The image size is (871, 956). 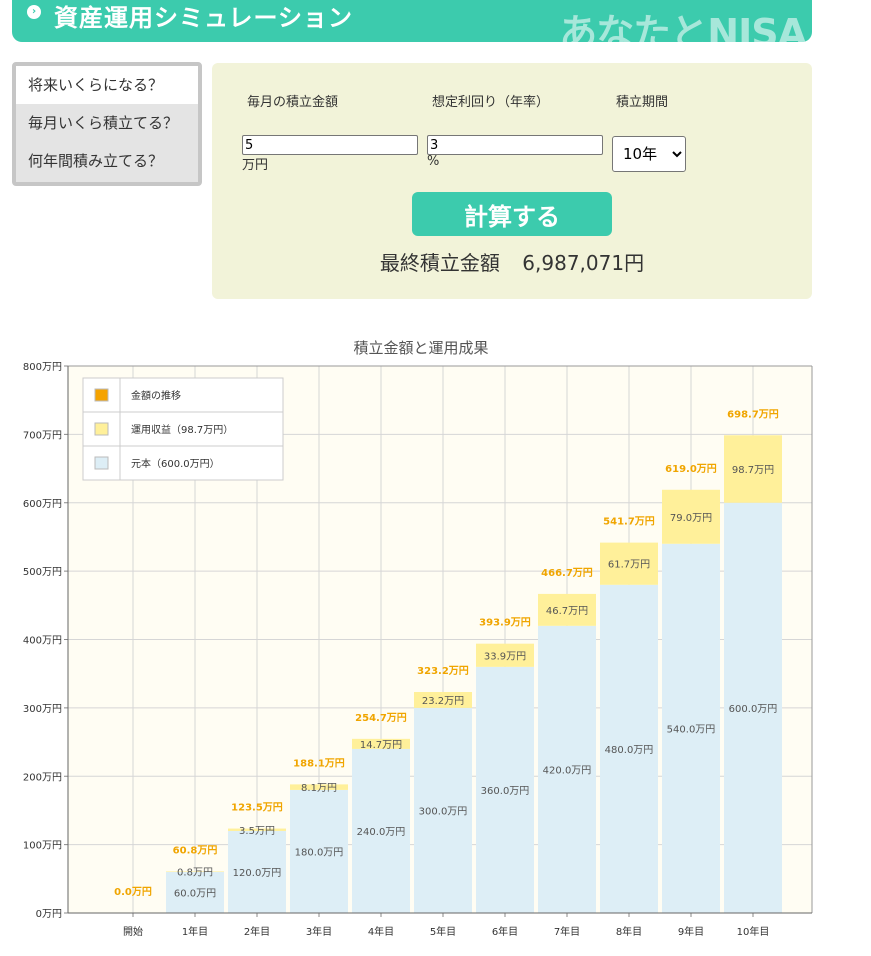 I want to click on monthly-amount-input, so click(x=330, y=145).